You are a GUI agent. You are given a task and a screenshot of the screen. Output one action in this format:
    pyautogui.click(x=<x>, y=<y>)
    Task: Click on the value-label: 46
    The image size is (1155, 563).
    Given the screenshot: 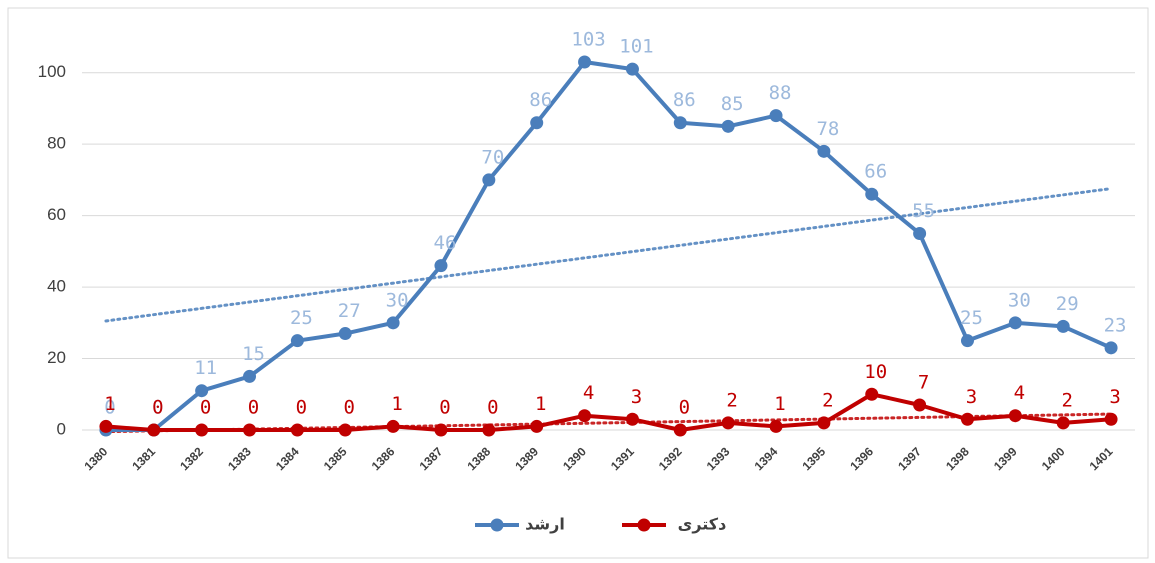 What is the action you would take?
    pyautogui.click(x=445, y=243)
    